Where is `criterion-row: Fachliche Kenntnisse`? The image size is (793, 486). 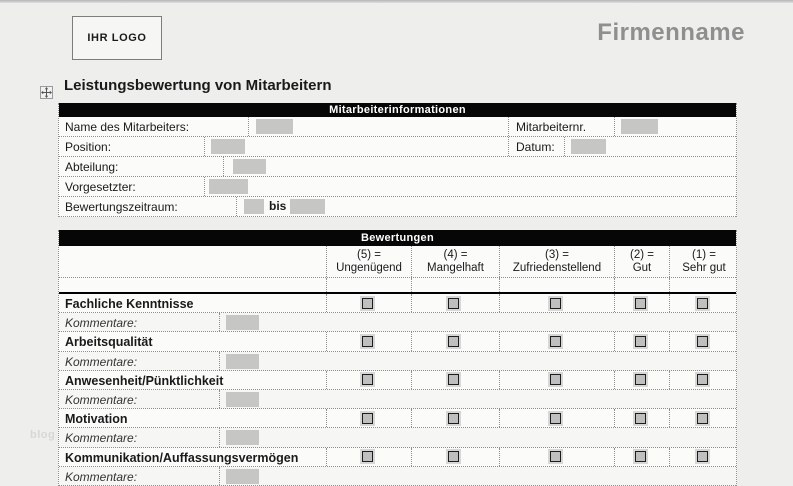 criterion-row: Fachliche Kenntnisse is located at coordinates (397, 304).